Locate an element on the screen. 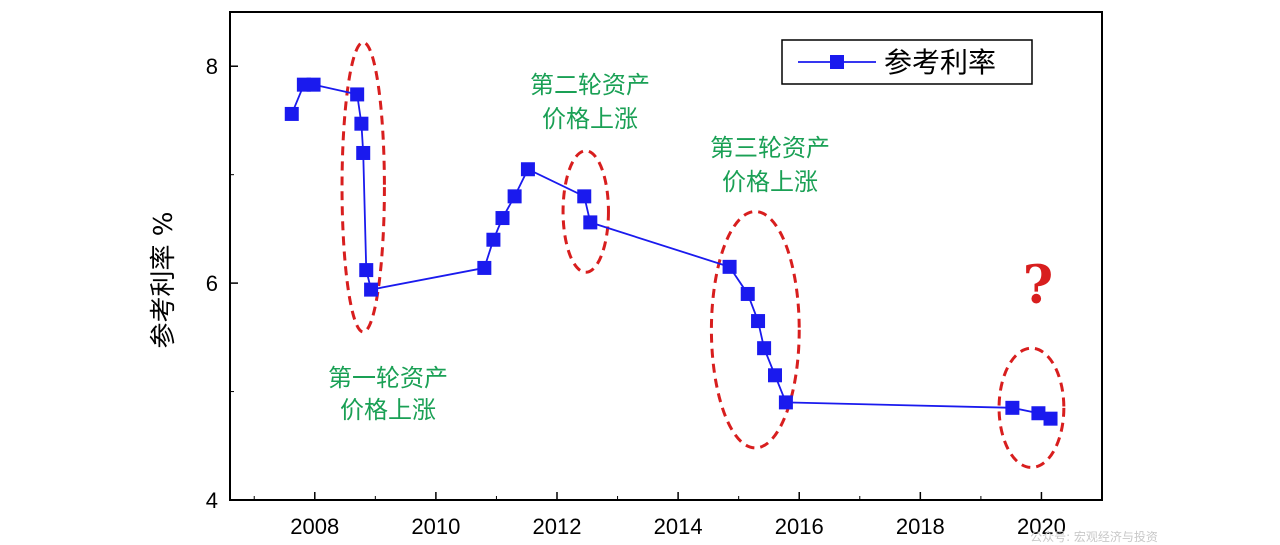 The width and height of the screenshot is (1280, 545). y-axis-title: 参考利率 % is located at coordinates (164, 280).